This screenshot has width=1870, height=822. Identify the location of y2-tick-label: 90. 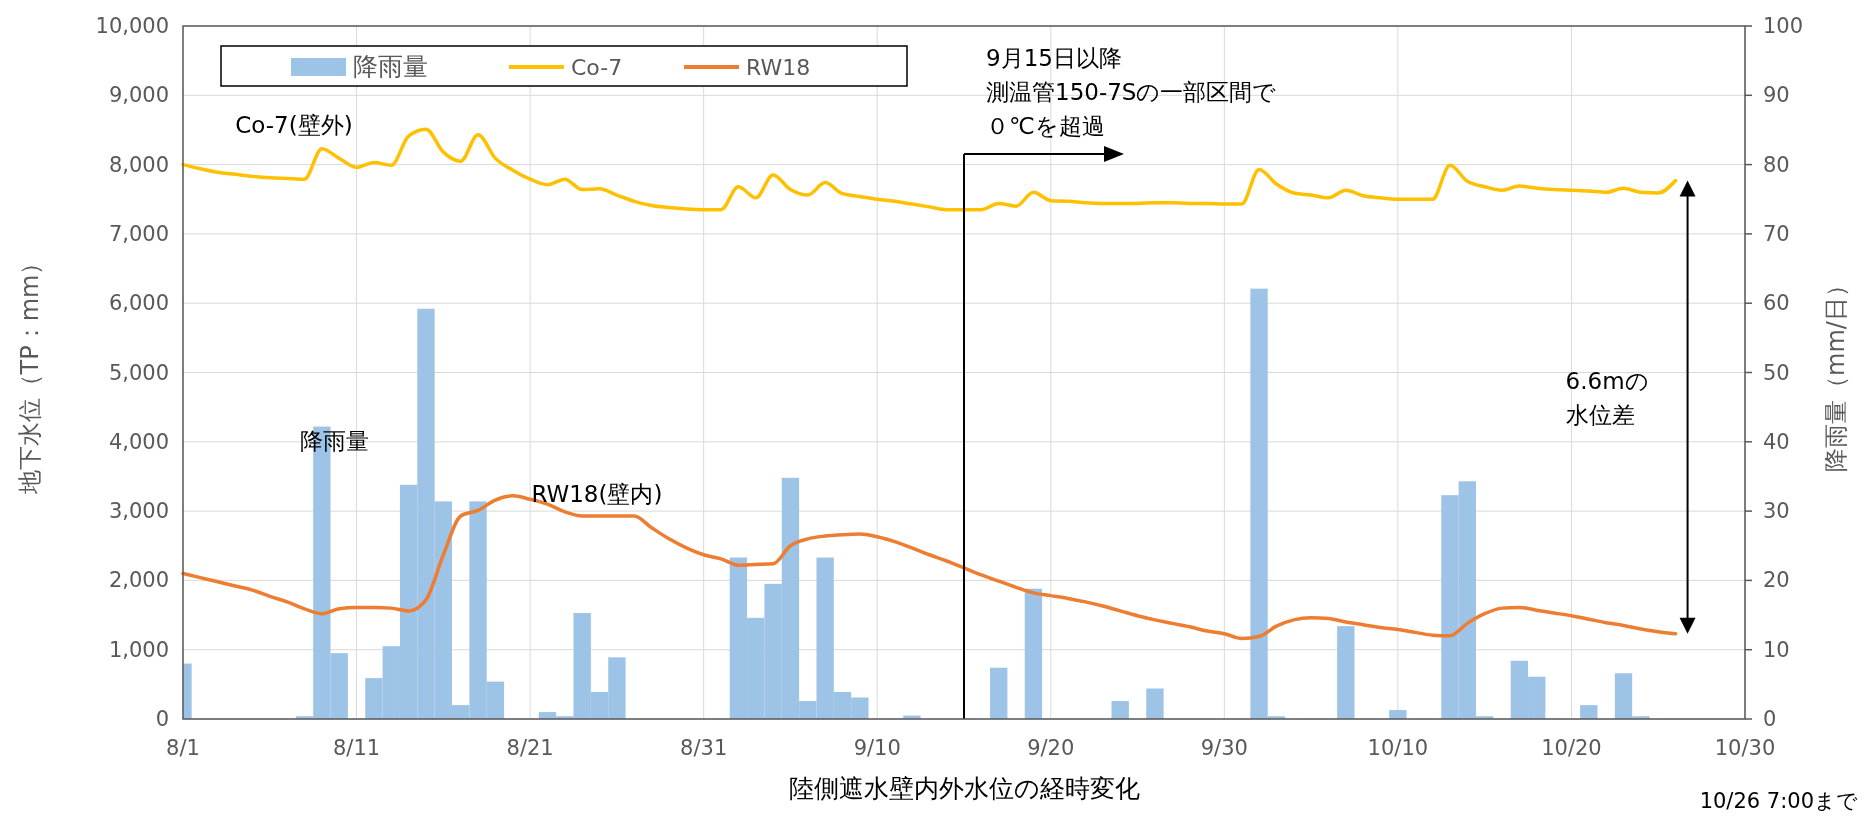
(1776, 95).